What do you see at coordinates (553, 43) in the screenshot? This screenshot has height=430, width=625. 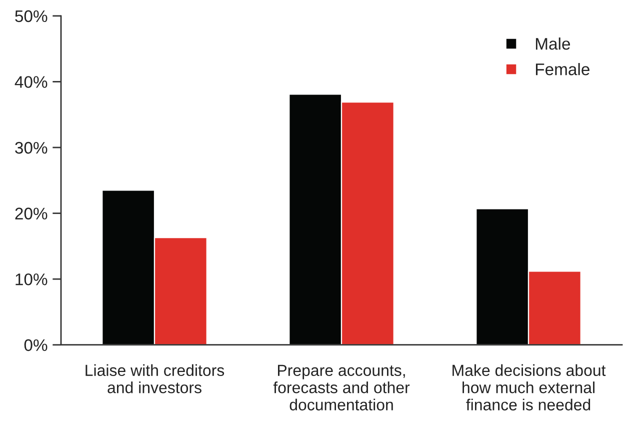 I see `legend-label: Male` at bounding box center [553, 43].